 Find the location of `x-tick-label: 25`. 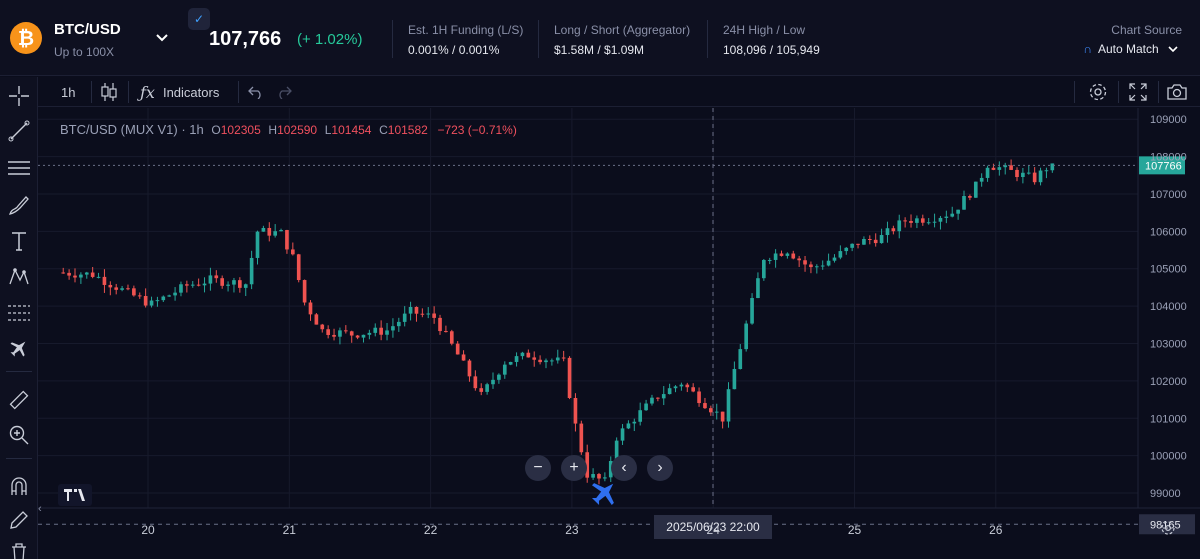

x-tick-label: 25 is located at coordinates (855, 530).